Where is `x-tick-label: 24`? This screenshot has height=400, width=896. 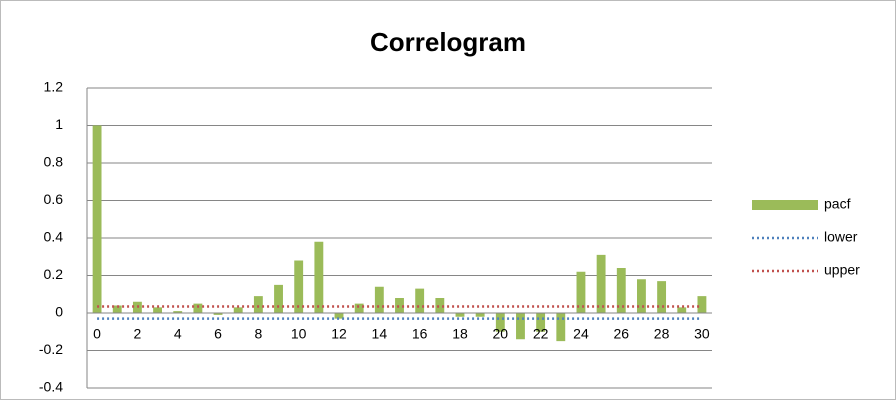 x-tick-label: 24 is located at coordinates (581, 334).